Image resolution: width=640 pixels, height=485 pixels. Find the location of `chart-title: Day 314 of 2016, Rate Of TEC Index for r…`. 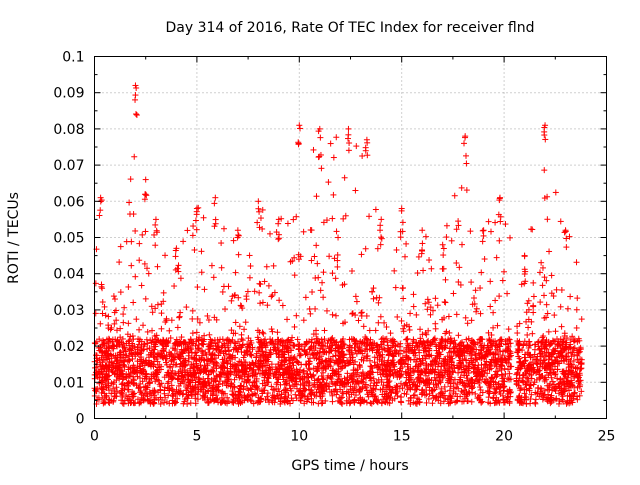

chart-title: Day 314 of 2016, Rate Of TEC Index for r… is located at coordinates (350, 28).